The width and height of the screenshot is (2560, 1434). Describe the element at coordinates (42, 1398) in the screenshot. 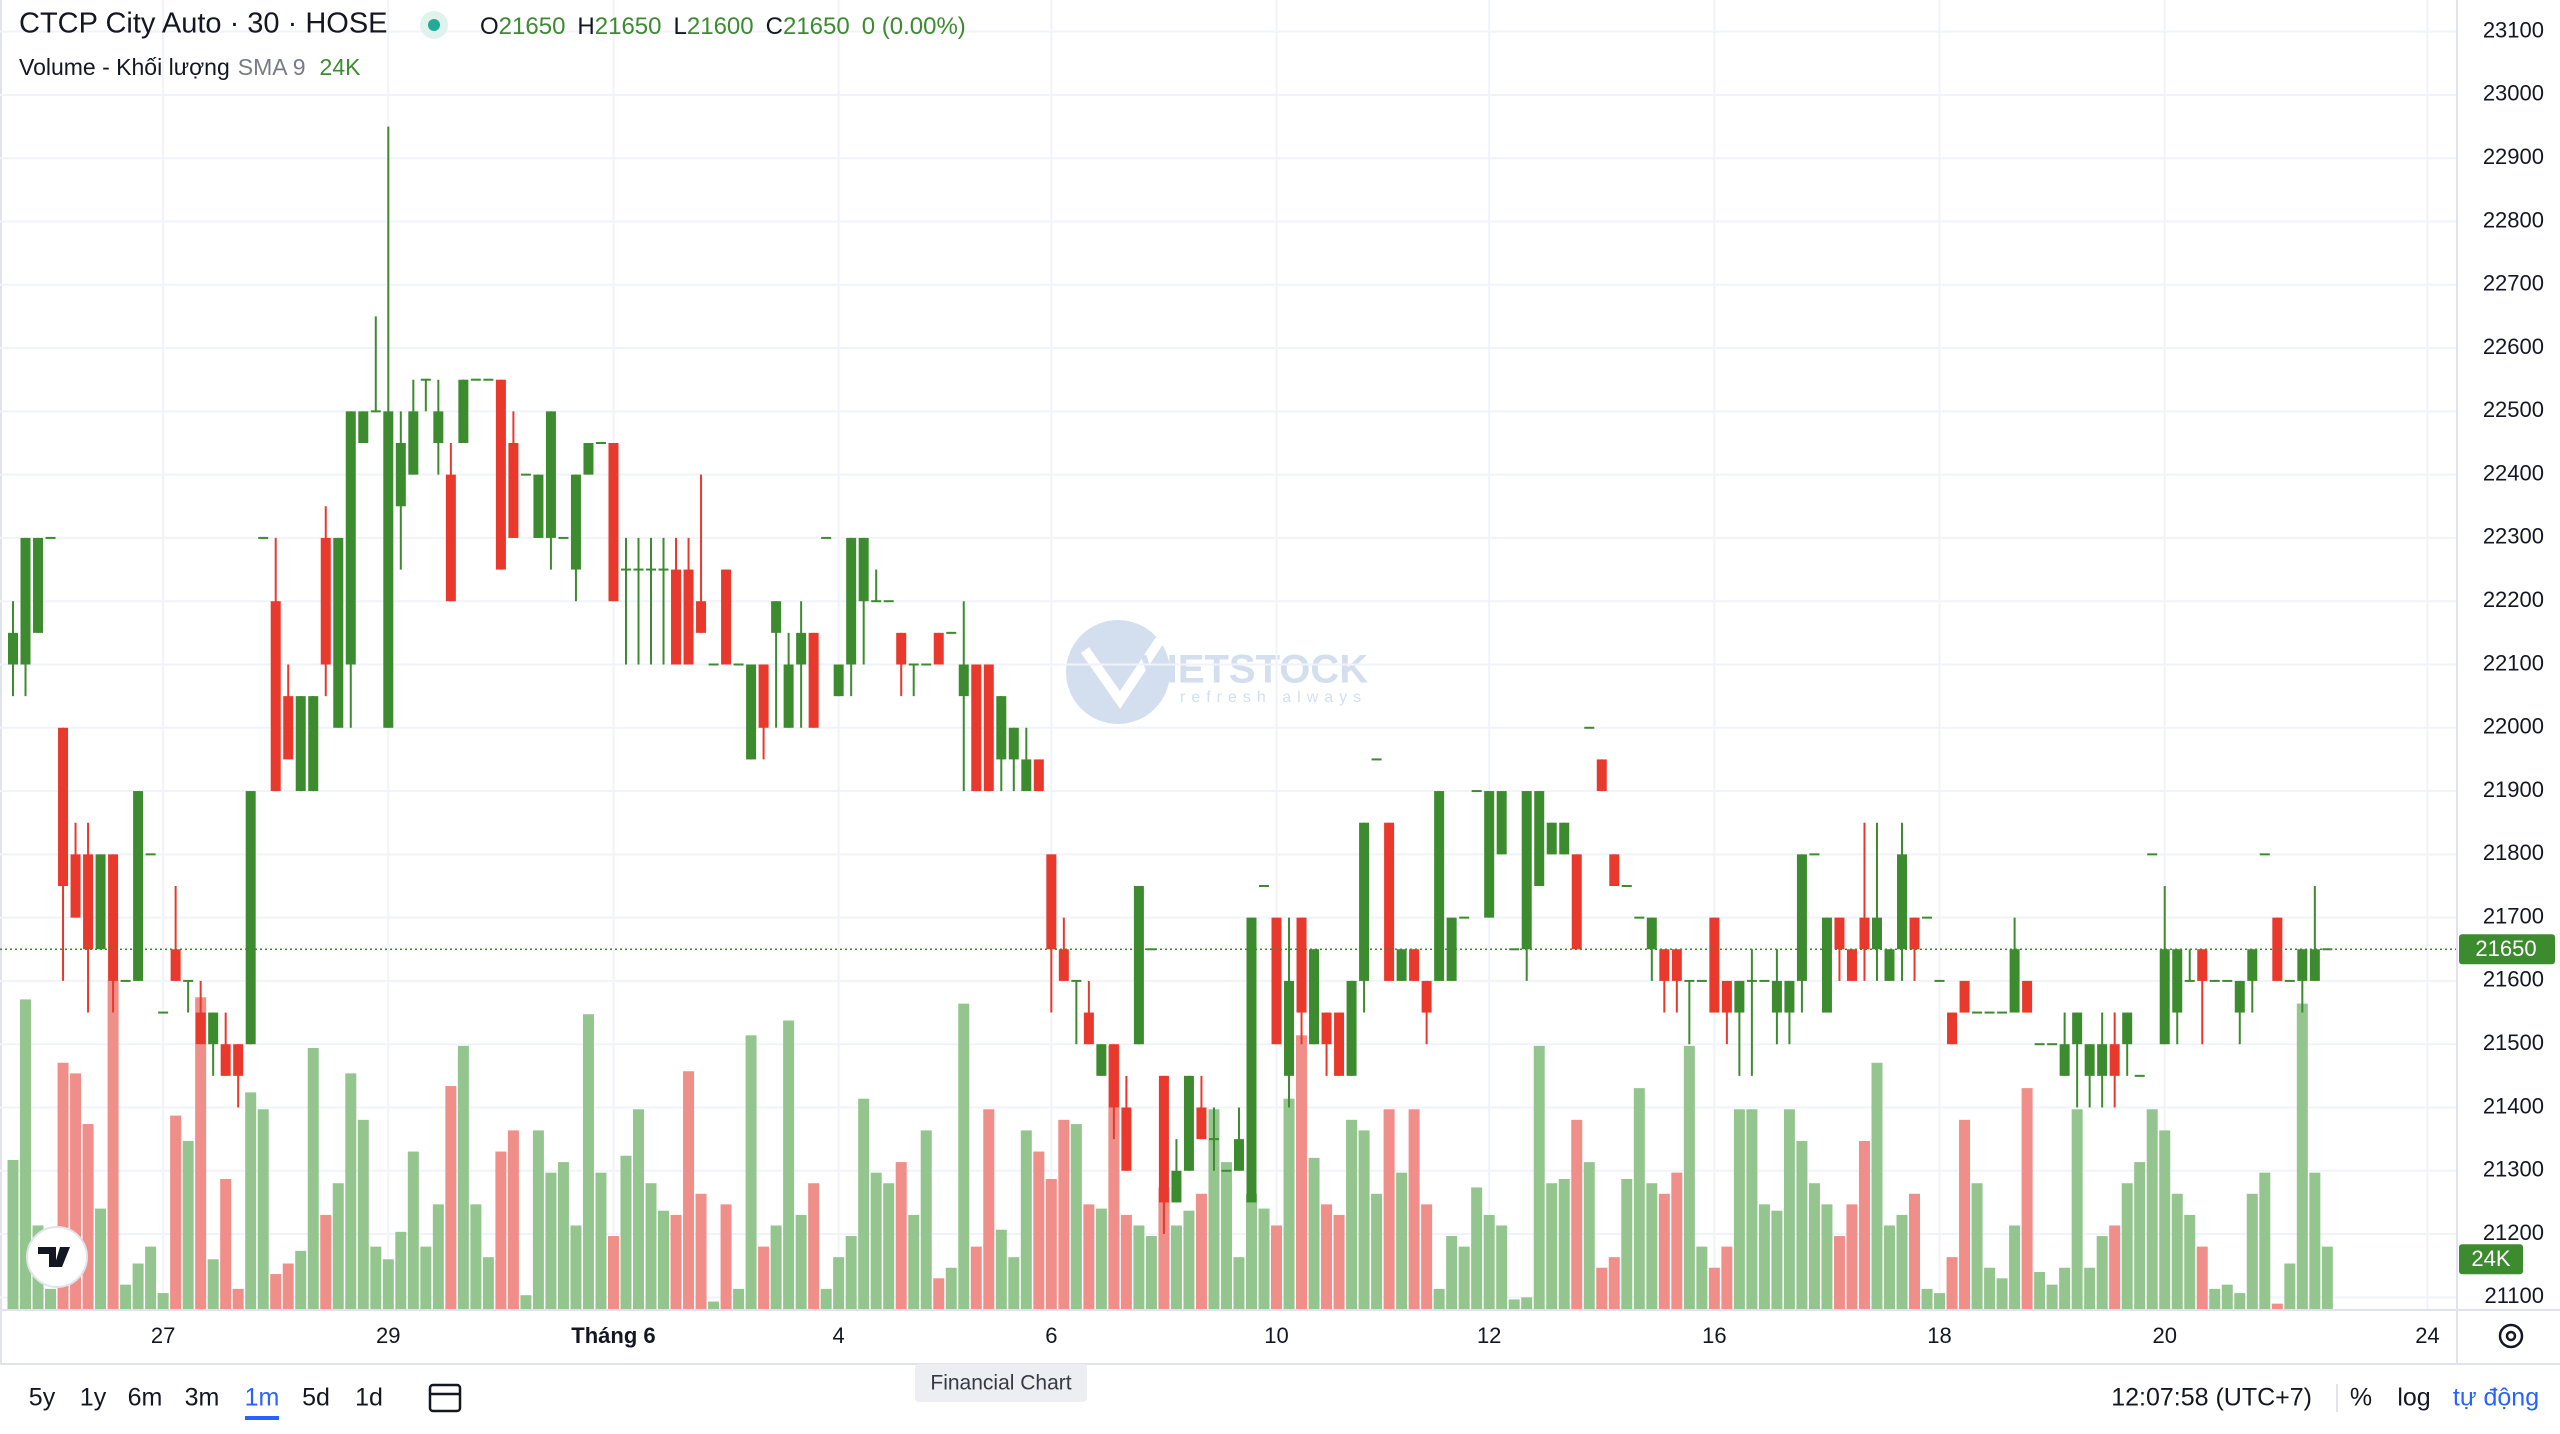

I see `period-button: 5y` at that location.